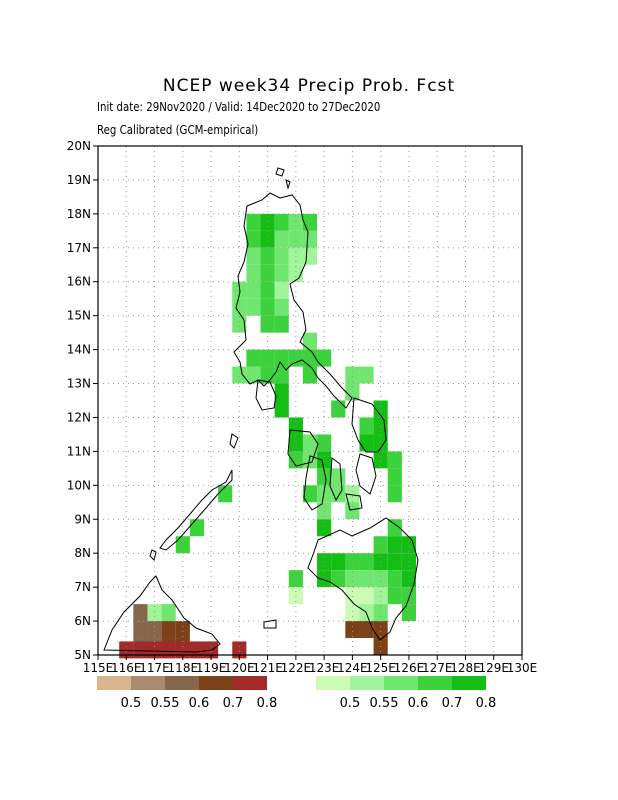 This screenshot has height=800, width=618. What do you see at coordinates (82, 621) in the screenshot?
I see `lat-tick-label: 6N` at bounding box center [82, 621].